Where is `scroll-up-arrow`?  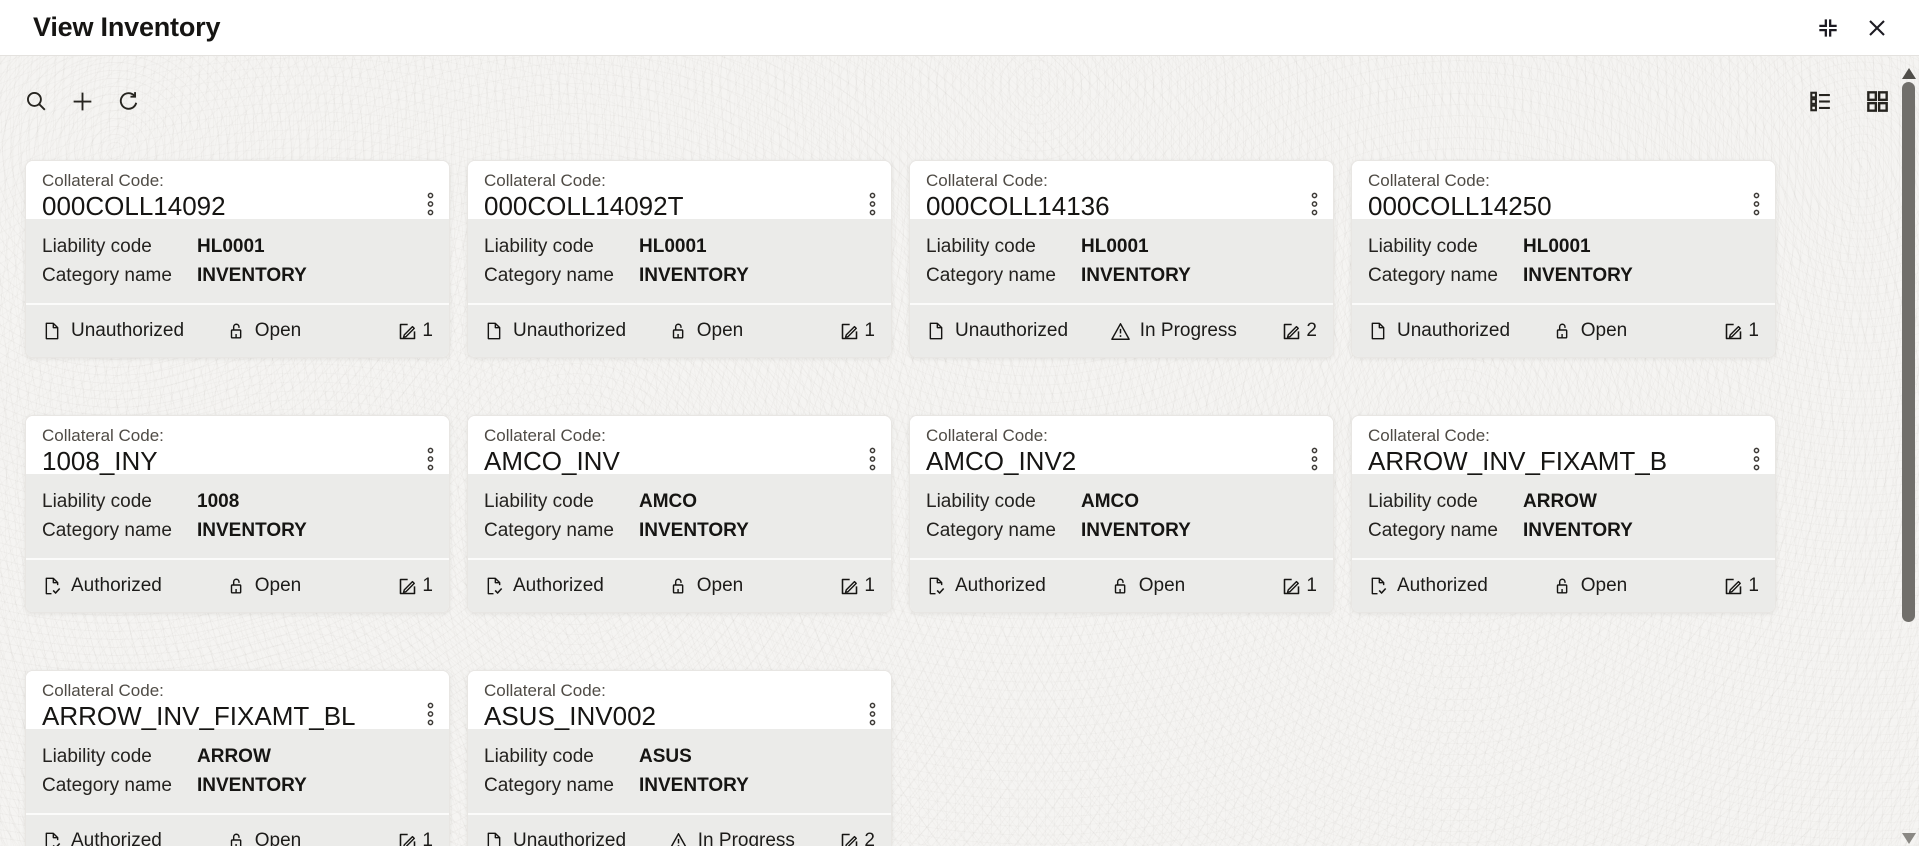 scroll-up-arrow is located at coordinates (1908, 73).